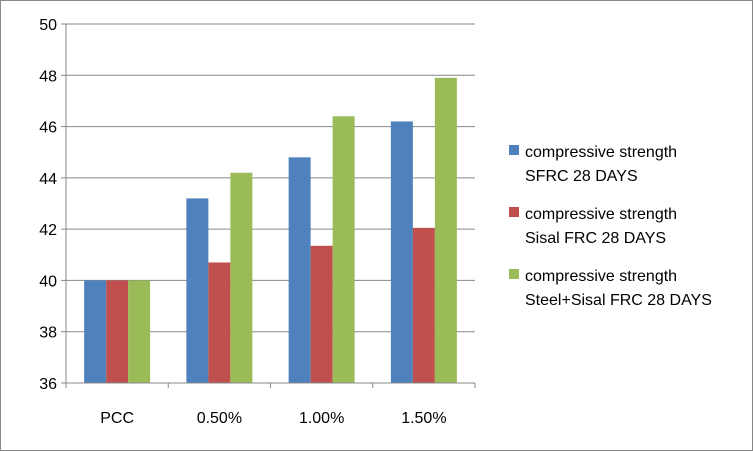 The width and height of the screenshot is (753, 451). I want to click on y-tick-label: 36, so click(48, 384).